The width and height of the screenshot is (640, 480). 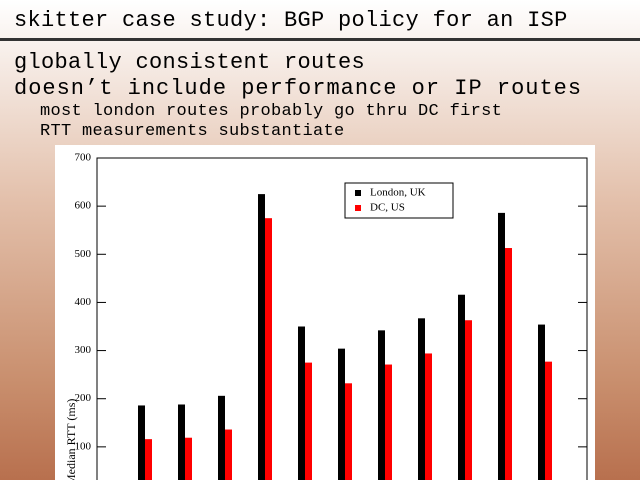 What do you see at coordinates (190, 62) in the screenshot?
I see `bullet: globally consistent routes` at bounding box center [190, 62].